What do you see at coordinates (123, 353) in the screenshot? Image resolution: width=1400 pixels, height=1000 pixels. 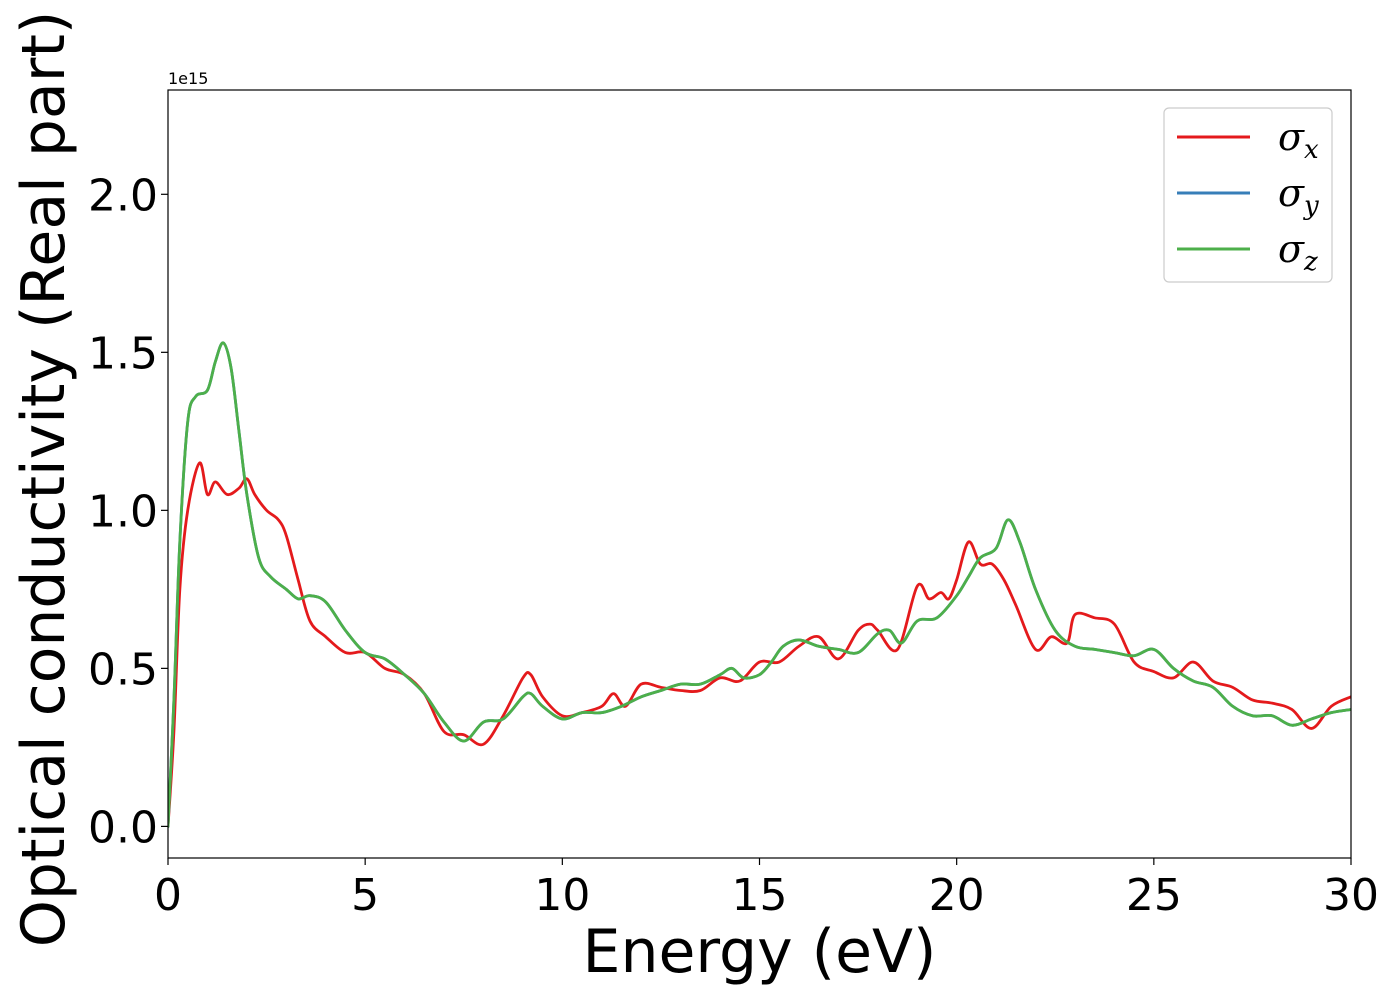 I see `y-tick-label: 1.5` at bounding box center [123, 353].